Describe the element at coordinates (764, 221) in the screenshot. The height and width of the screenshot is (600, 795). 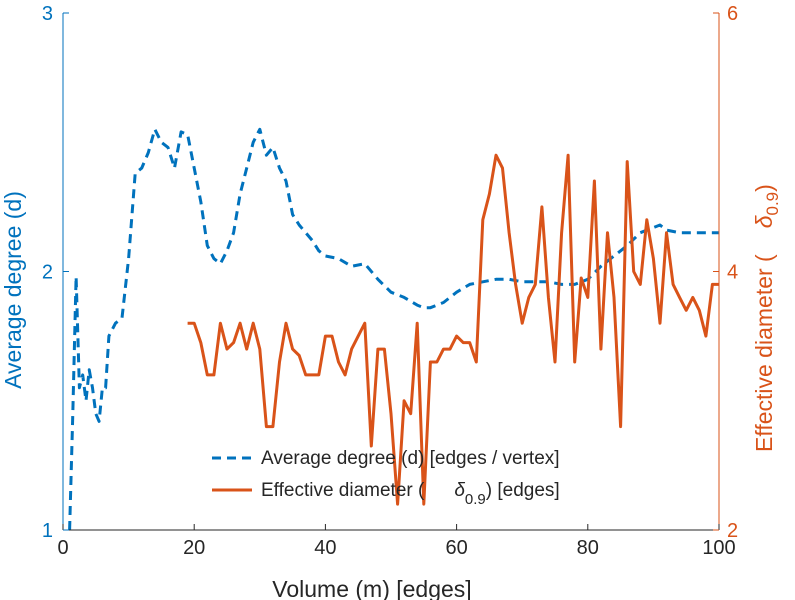
I see `right-y-axis-title-symbol: δ` at that location.